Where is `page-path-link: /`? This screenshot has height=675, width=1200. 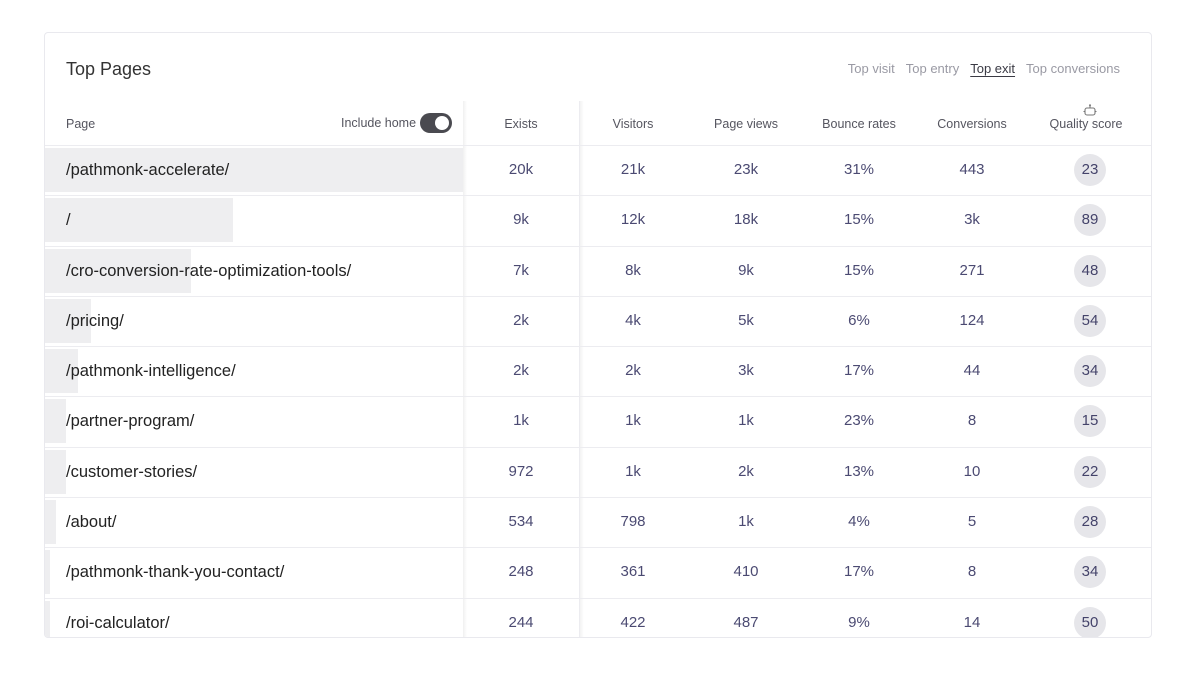
page-path-link: / is located at coordinates (68, 220).